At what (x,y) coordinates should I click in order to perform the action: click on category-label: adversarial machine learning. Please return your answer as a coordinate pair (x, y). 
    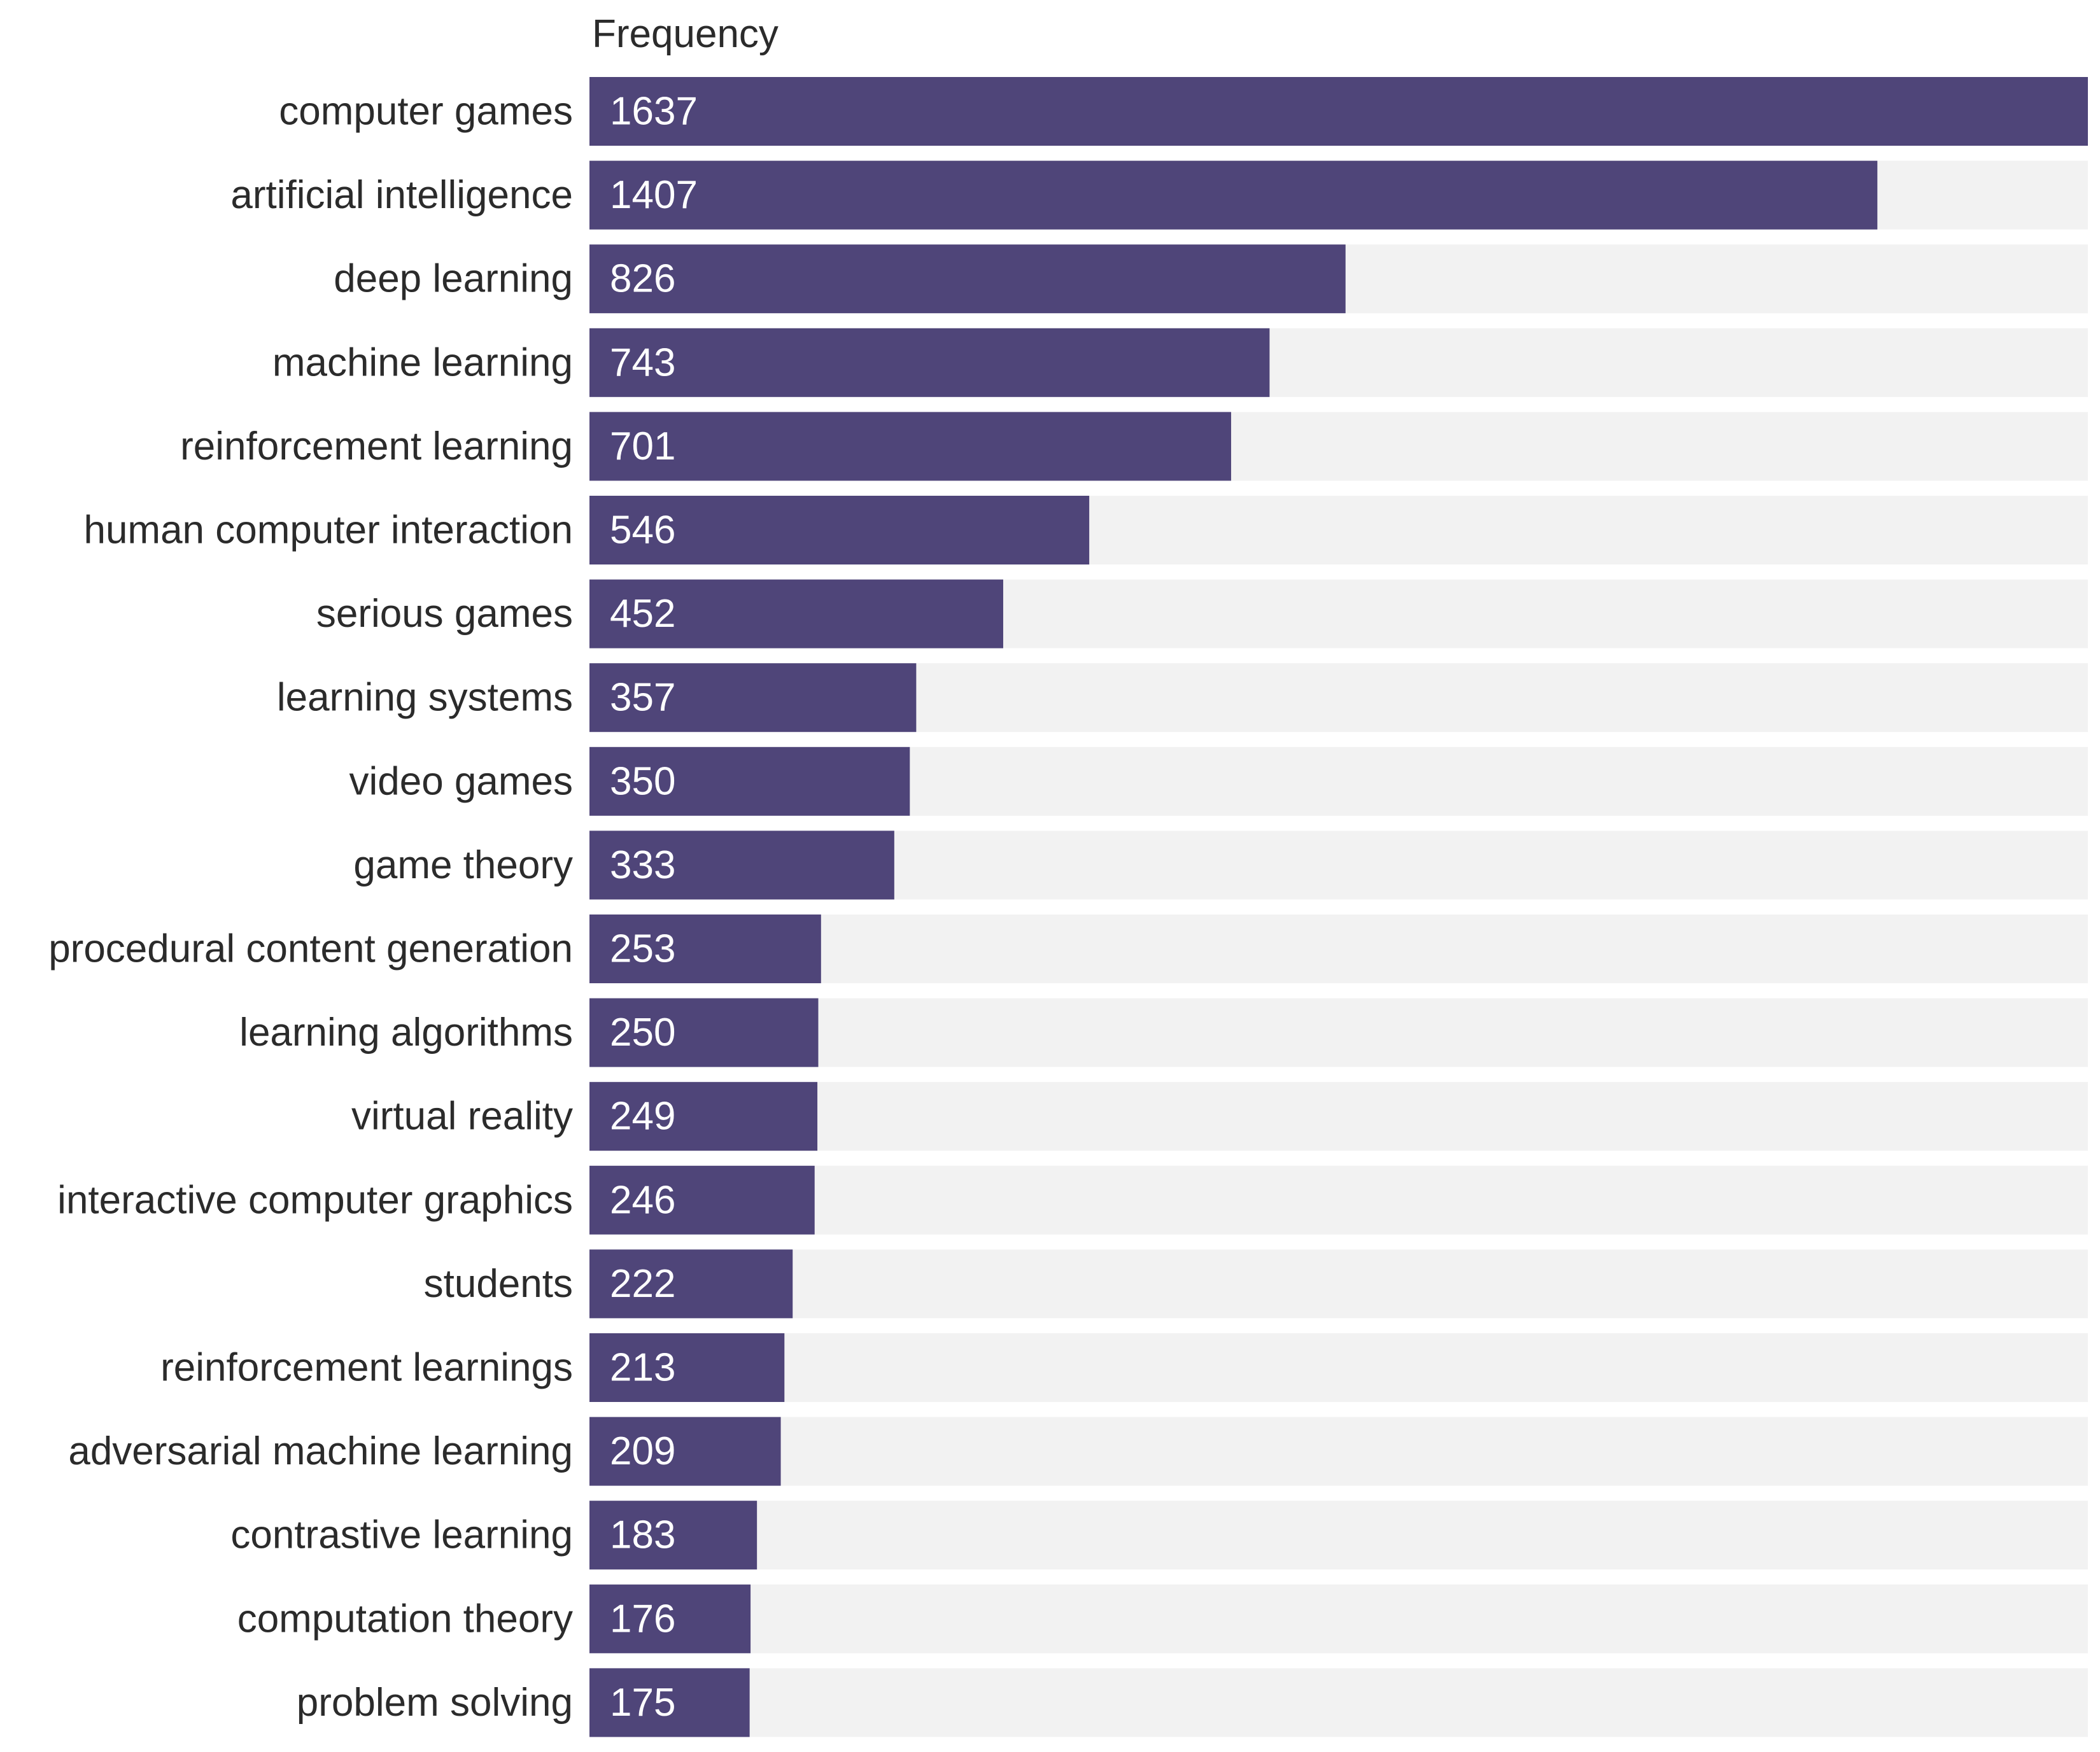
    Looking at the image, I should click on (320, 1451).